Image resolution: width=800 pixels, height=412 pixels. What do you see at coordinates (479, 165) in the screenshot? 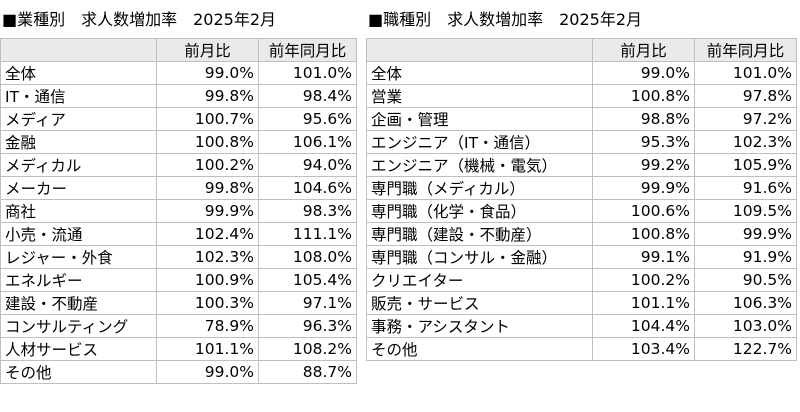
I see `category-cell: エンジニア（機械・電気）` at bounding box center [479, 165].